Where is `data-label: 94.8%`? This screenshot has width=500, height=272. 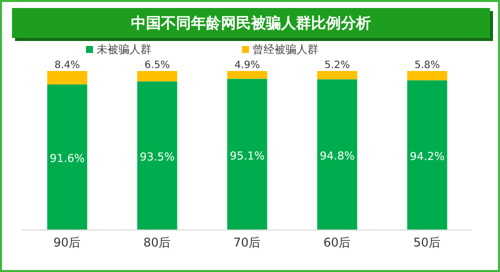
data-label: 94.8% is located at coordinates (337, 156).